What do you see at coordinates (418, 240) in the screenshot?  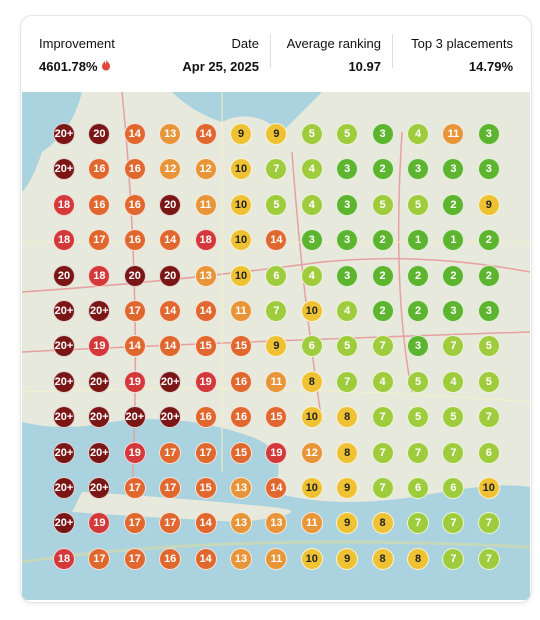 I see `rank-dot: 1` at bounding box center [418, 240].